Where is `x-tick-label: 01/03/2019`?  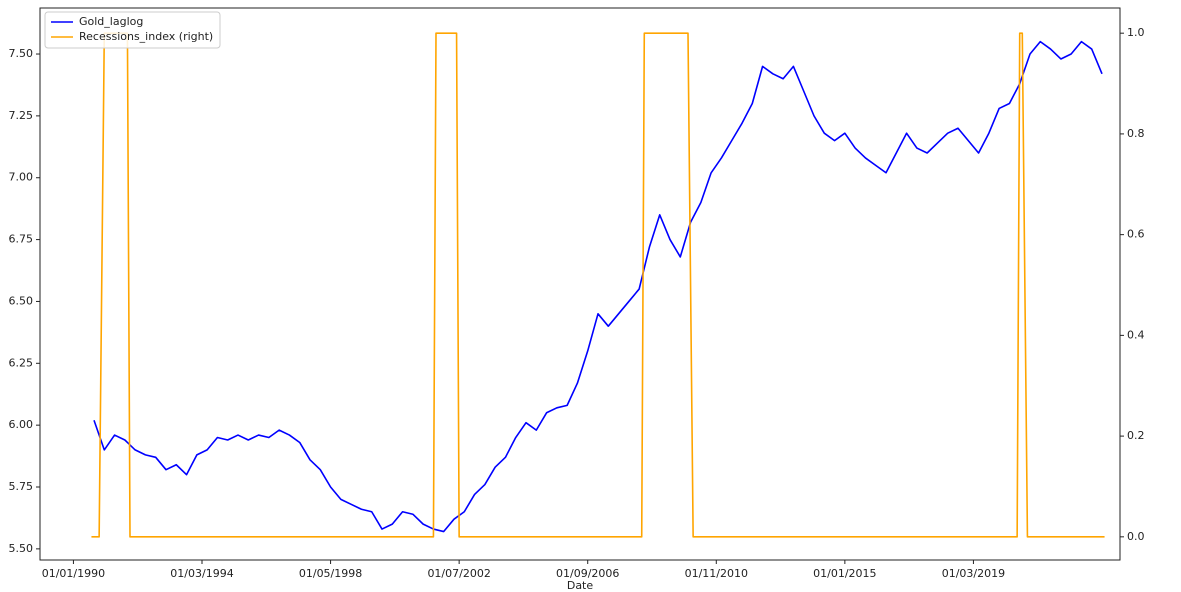
x-tick-label: 01/03/2019 is located at coordinates (973, 573).